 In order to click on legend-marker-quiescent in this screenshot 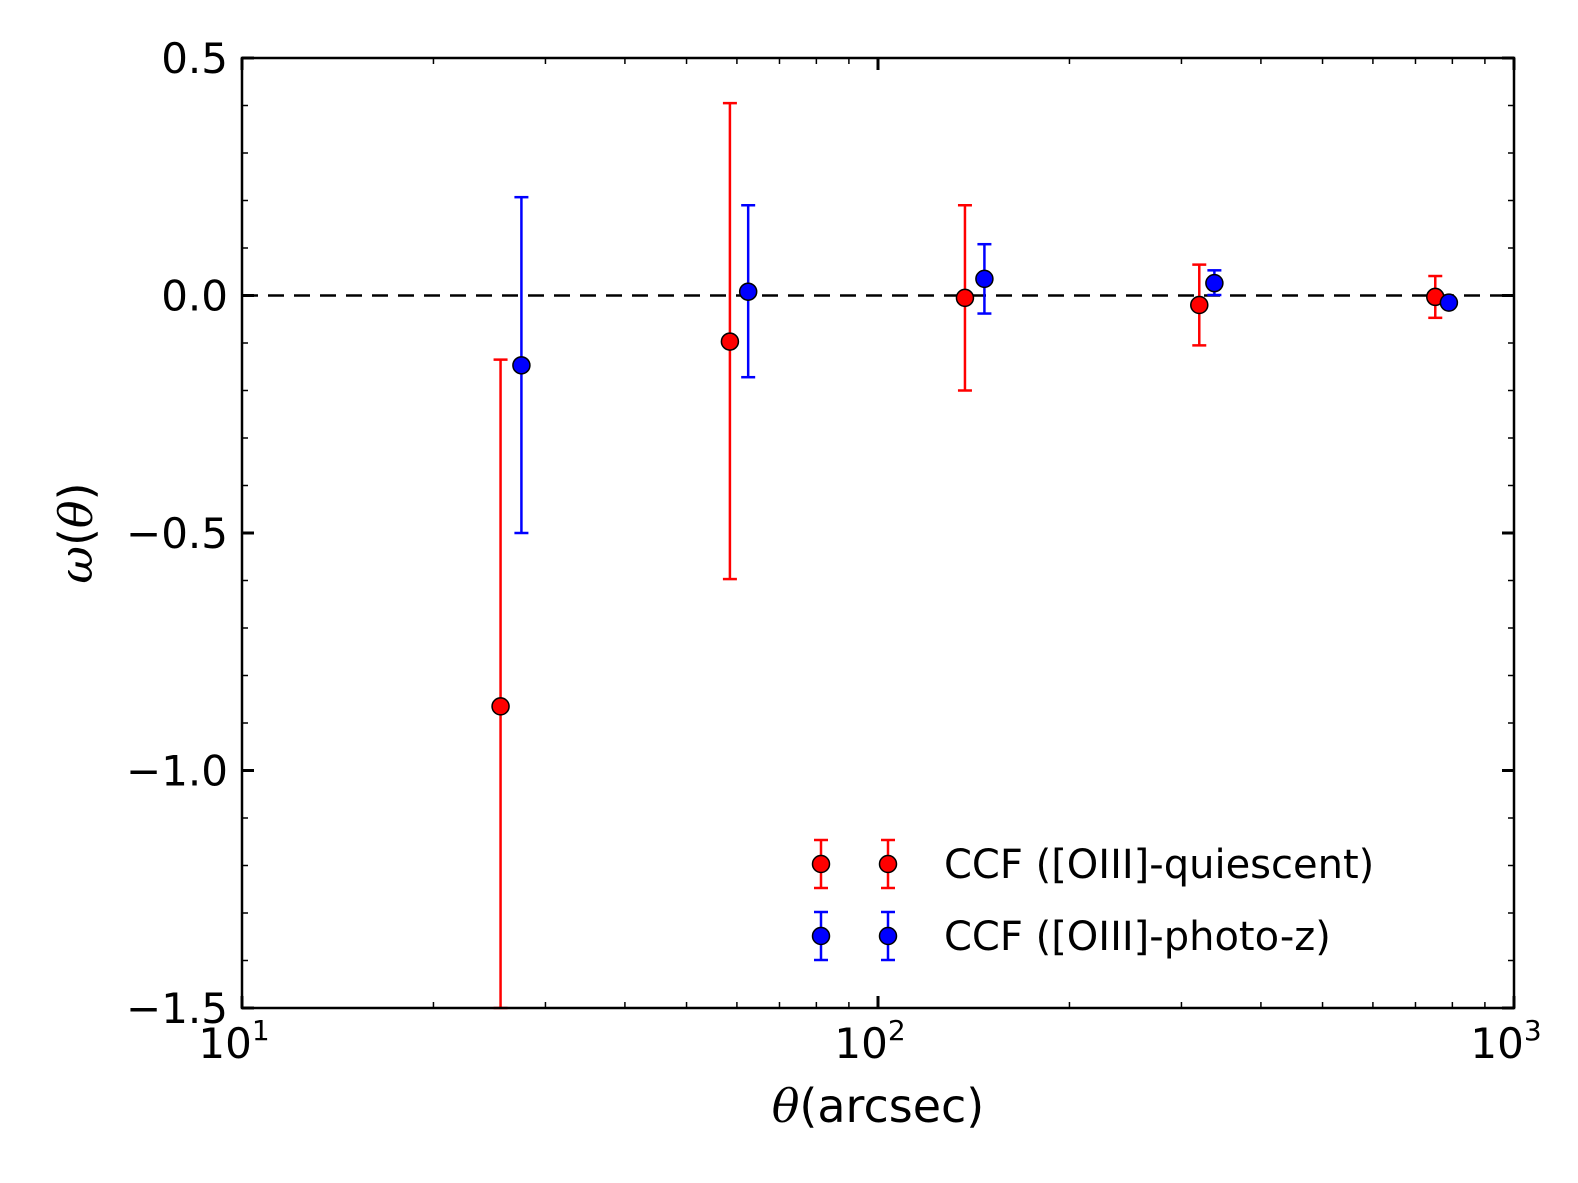, I will do `click(854, 864)`.